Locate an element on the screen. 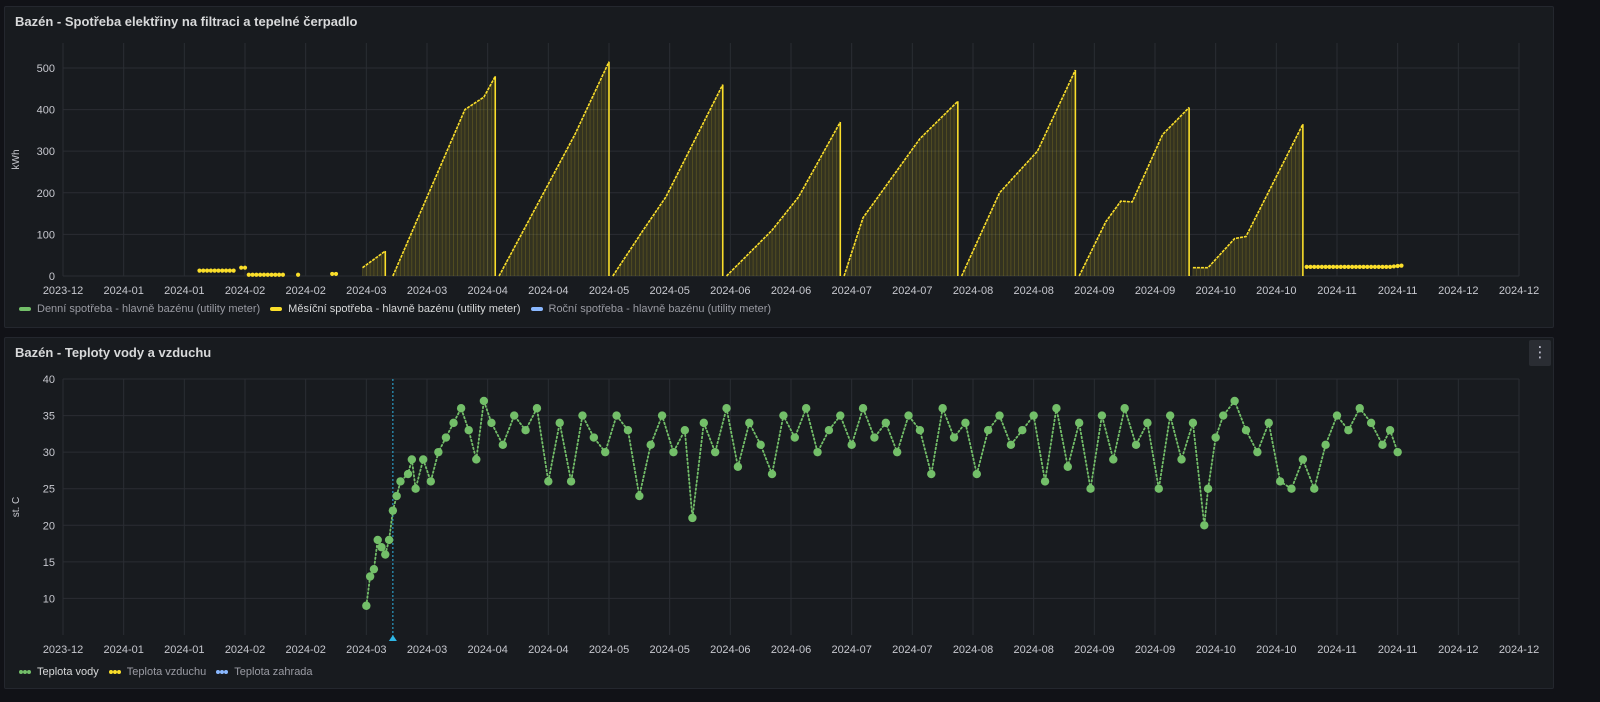 The image size is (1600, 702). y-tick-label: 40 is located at coordinates (49, 380).